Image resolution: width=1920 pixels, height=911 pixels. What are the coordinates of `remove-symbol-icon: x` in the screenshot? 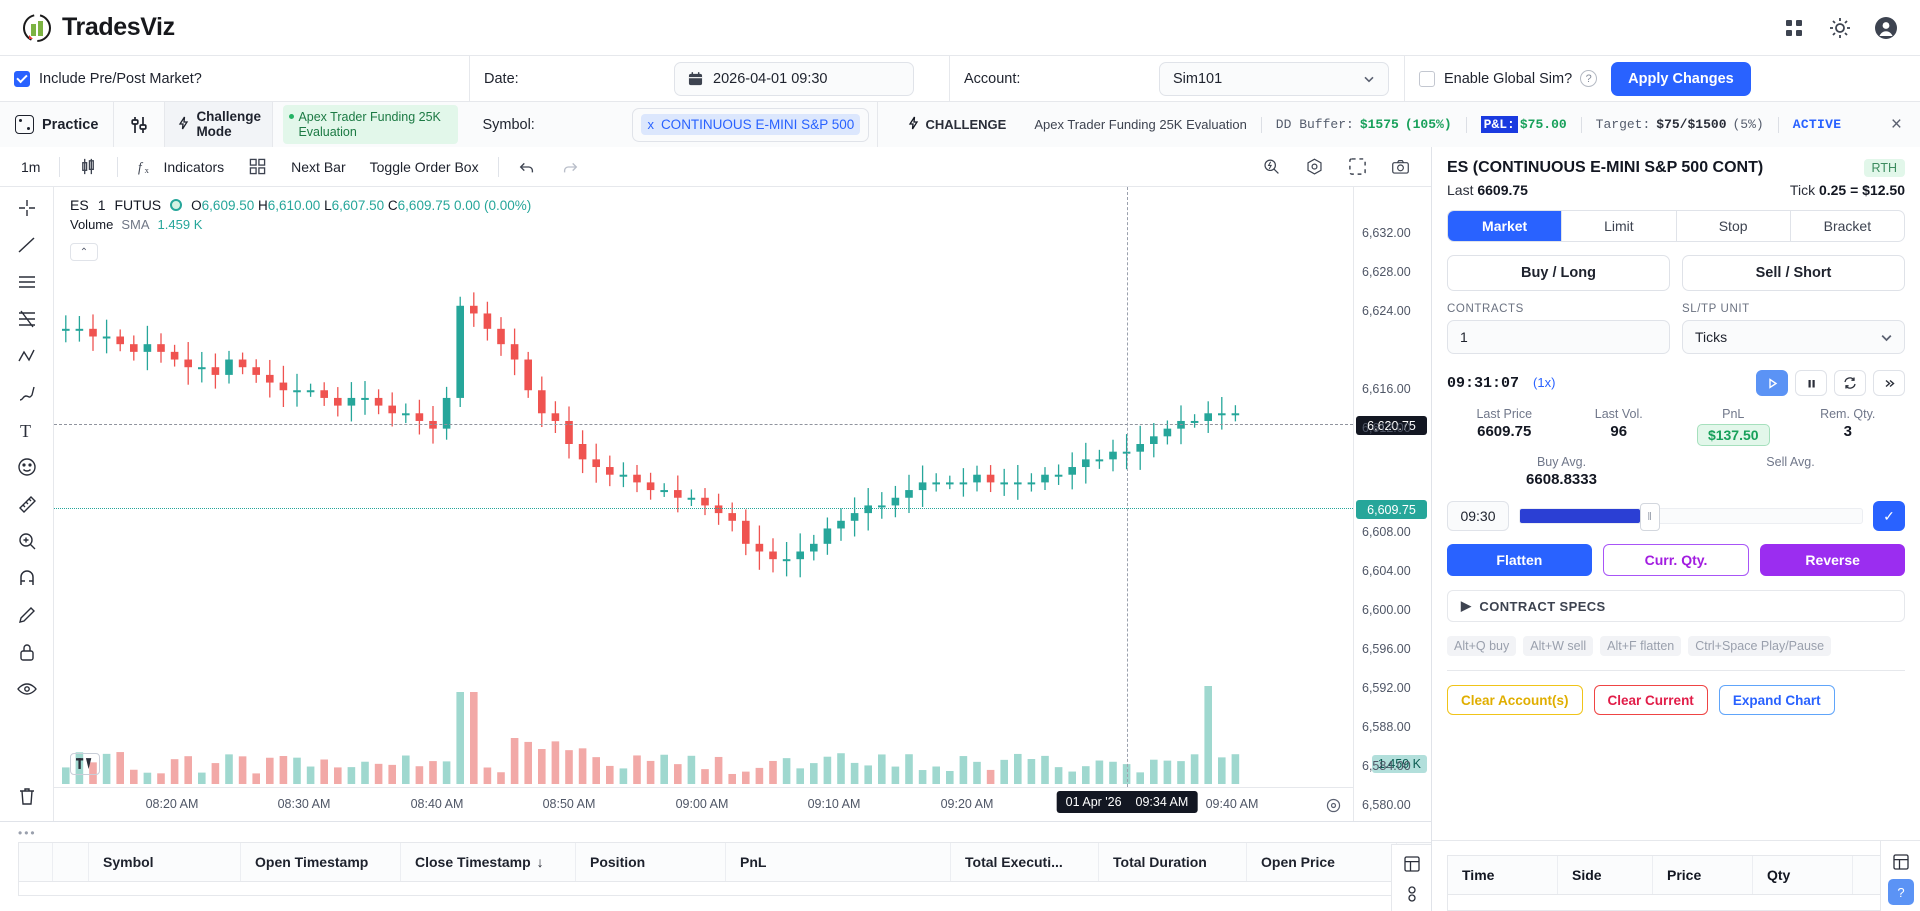 It's located at (650, 124).